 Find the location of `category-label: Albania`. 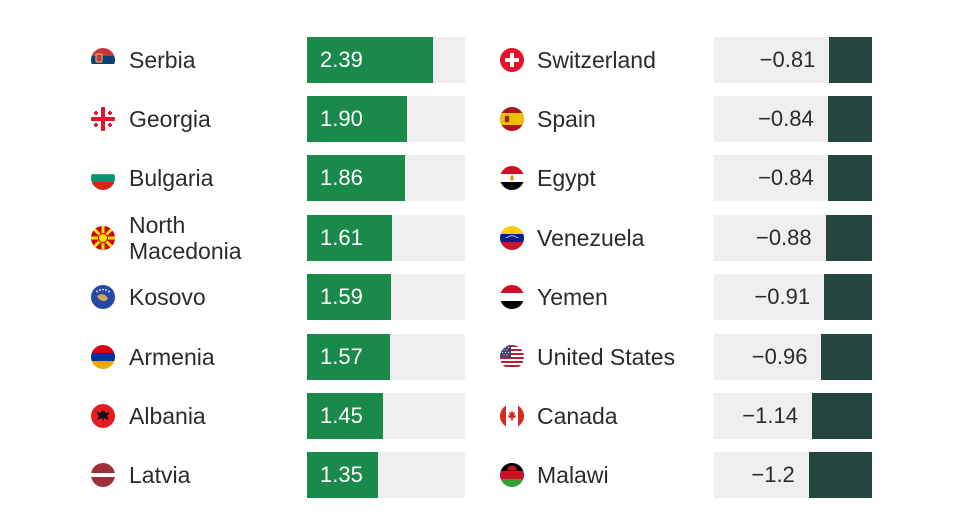

category-label: Albania is located at coordinates (167, 416).